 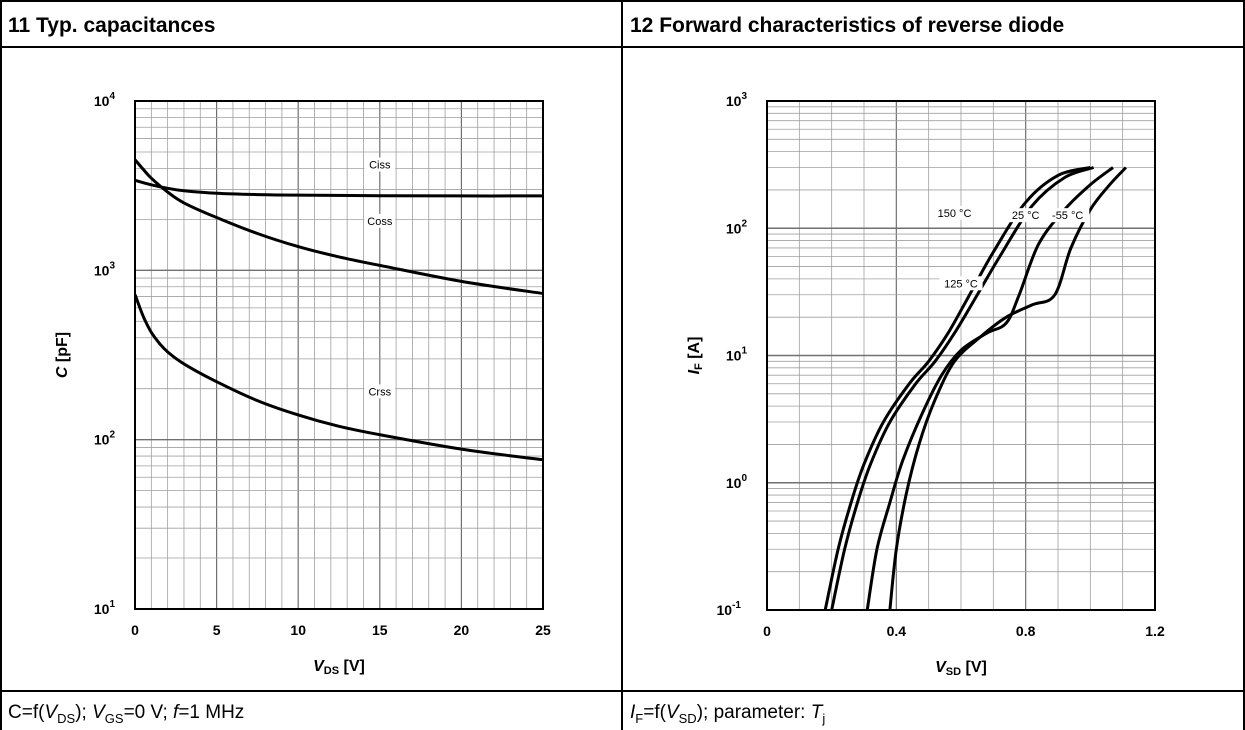 What do you see at coordinates (633, 712) in the screenshot?
I see `caption-var: I` at bounding box center [633, 712].